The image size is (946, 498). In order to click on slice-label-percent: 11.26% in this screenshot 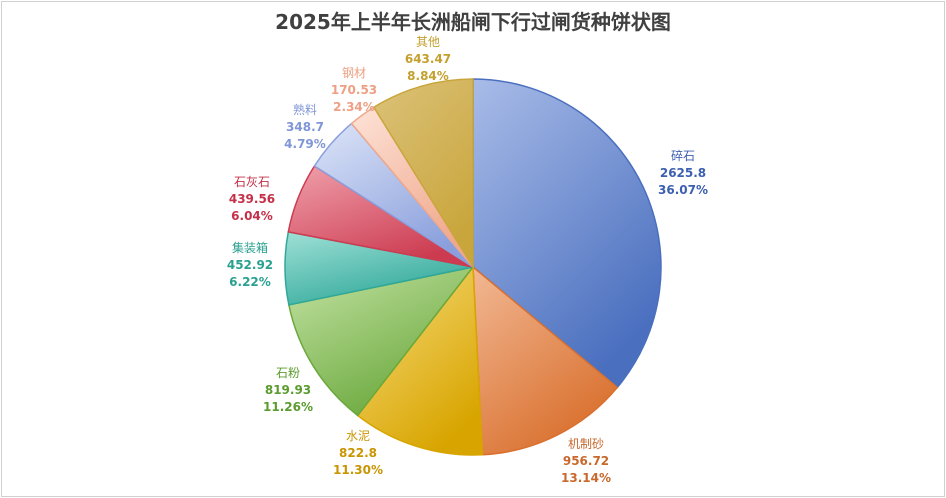, I will do `click(288, 407)`.